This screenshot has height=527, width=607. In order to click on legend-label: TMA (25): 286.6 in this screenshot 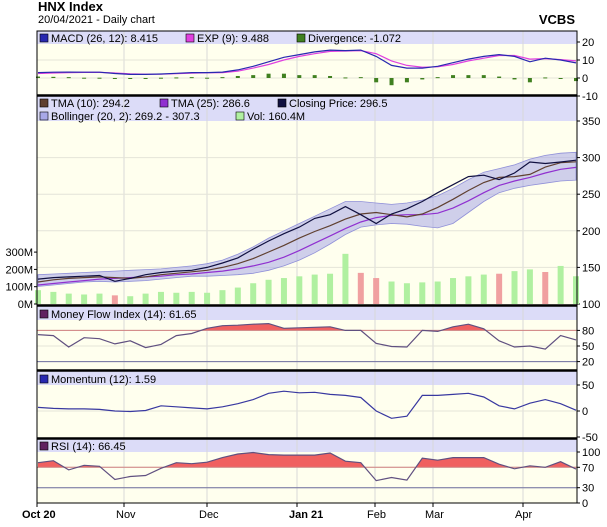, I will do `click(210, 104)`.